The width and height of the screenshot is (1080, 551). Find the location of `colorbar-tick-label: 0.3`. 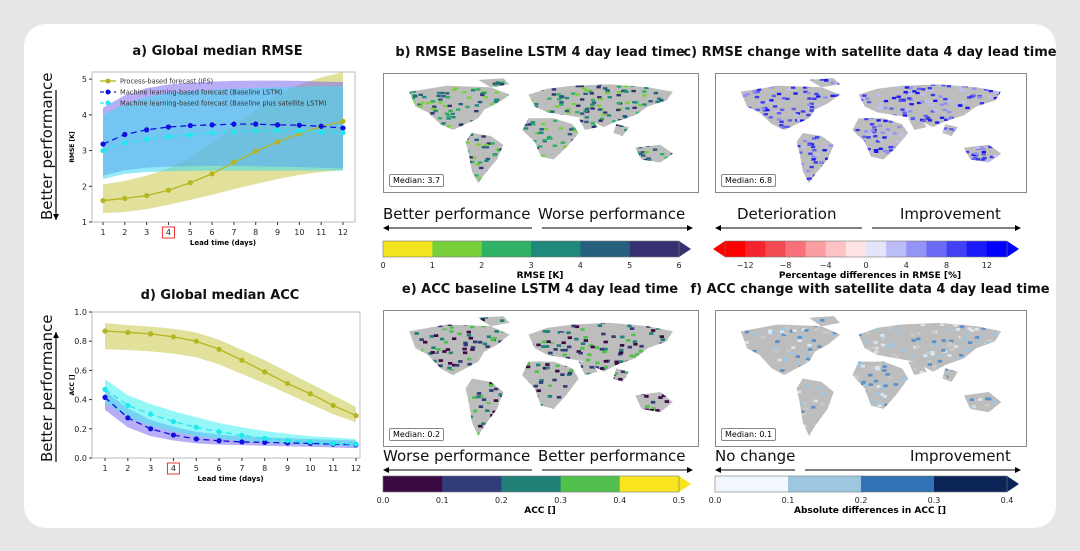

colorbar-tick-label: 0.3 is located at coordinates (934, 500).